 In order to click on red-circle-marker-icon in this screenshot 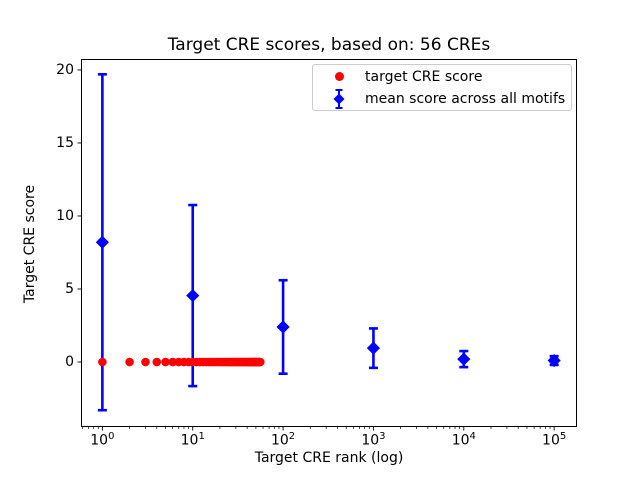, I will do `click(339, 76)`.